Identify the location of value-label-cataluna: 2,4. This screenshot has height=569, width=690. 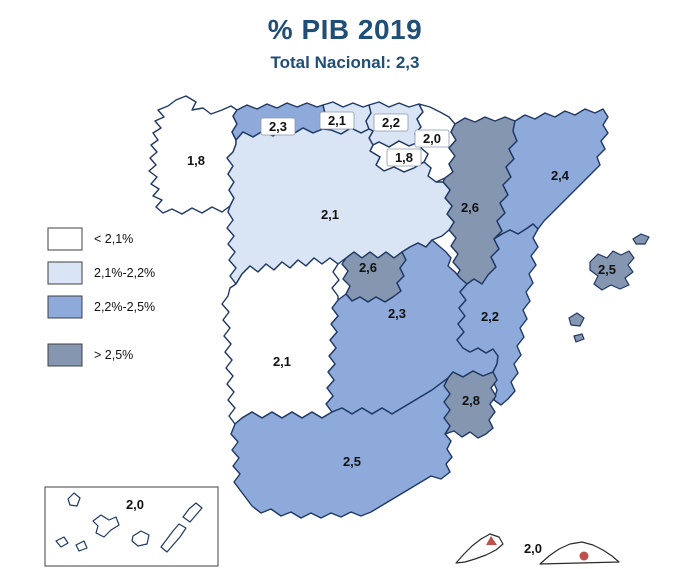
(560, 175).